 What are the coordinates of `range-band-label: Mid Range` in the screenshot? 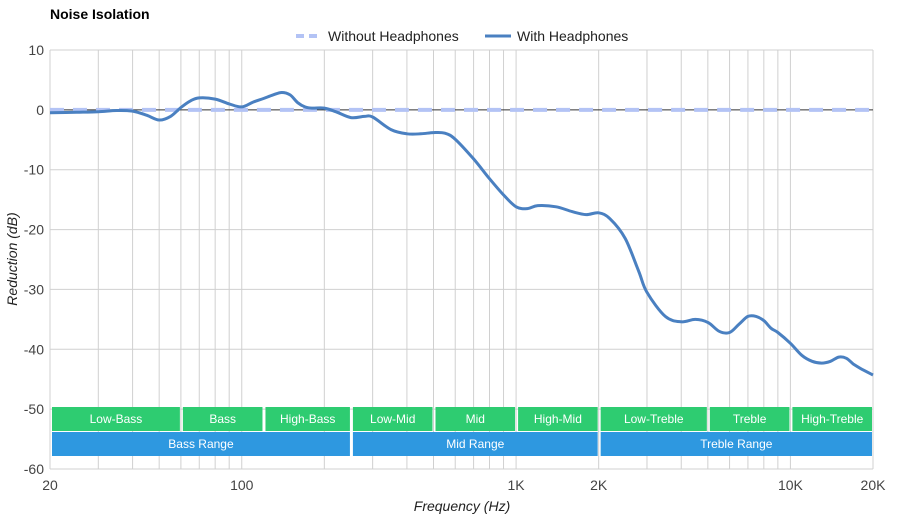 It's located at (475, 444).